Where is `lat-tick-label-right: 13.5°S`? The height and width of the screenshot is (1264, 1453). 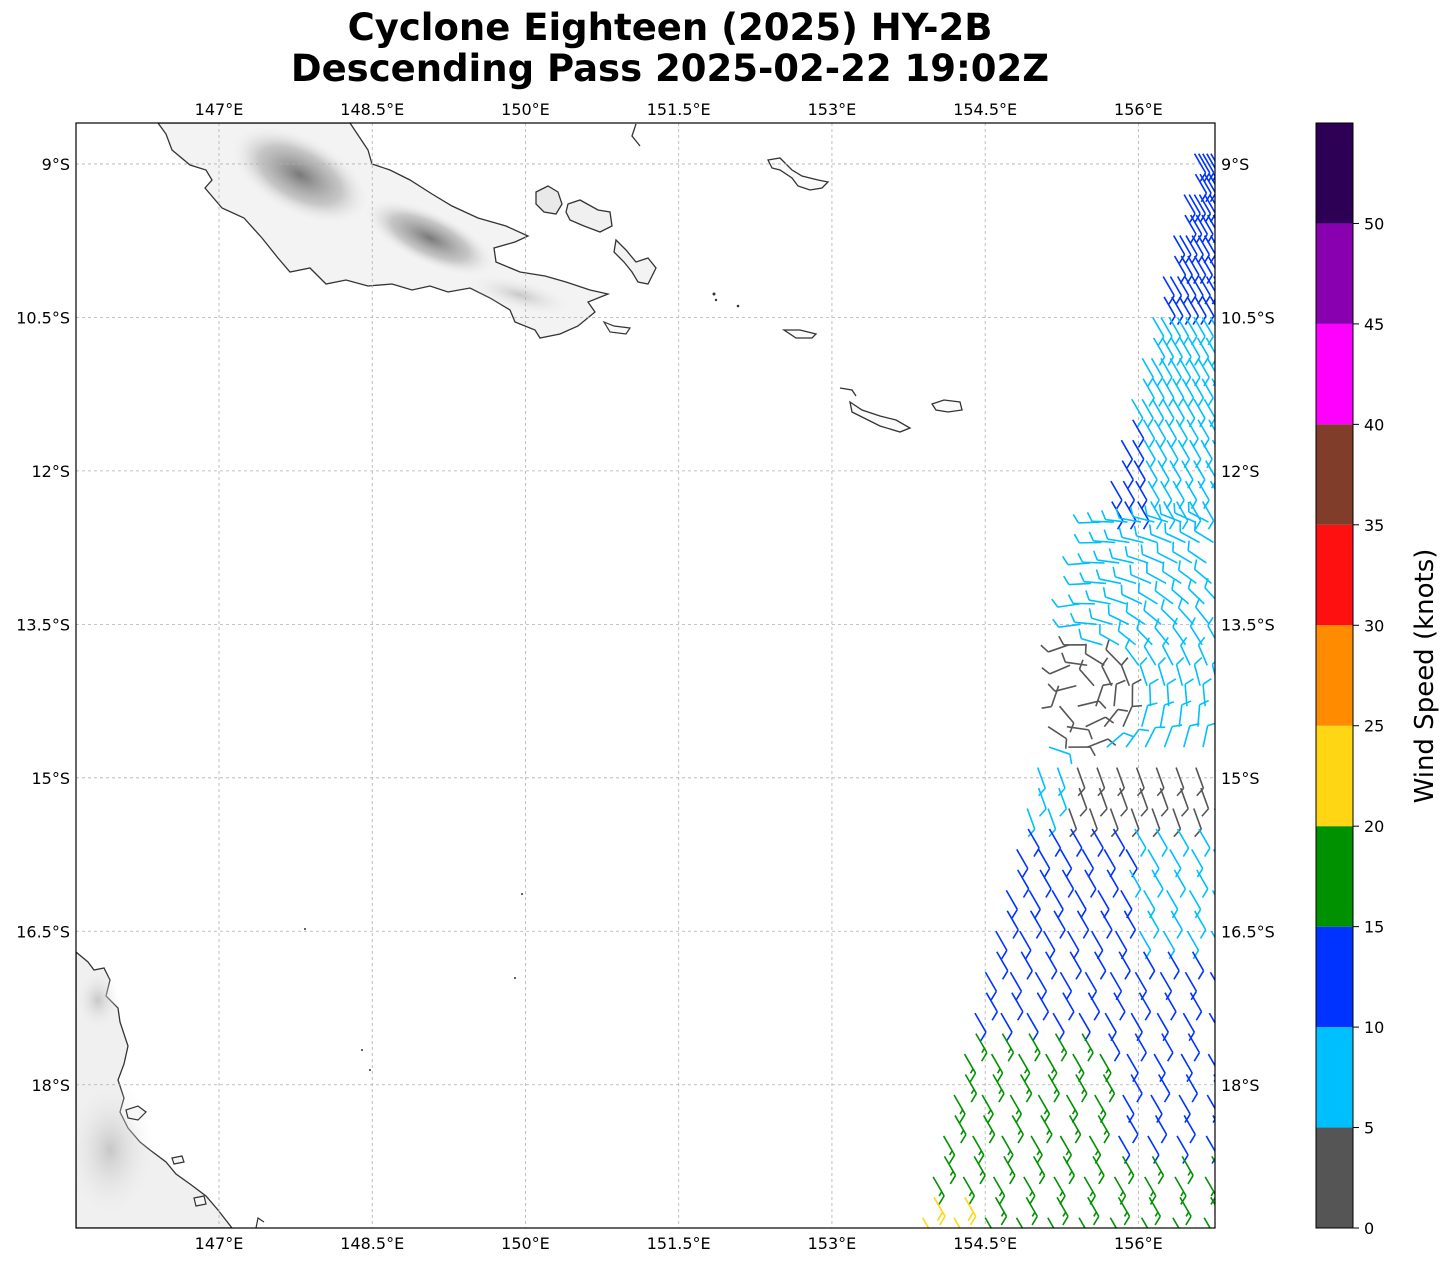 lat-tick-label-right: 13.5°S is located at coordinates (1248, 624).